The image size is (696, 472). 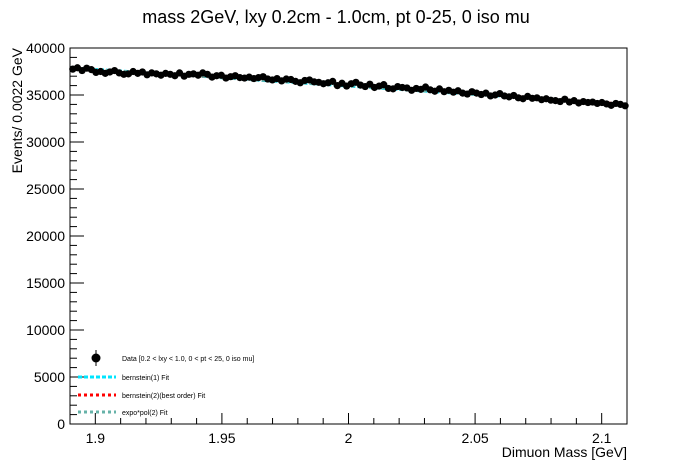 I want to click on y-tick-label-1: 5000, so click(x=49, y=377).